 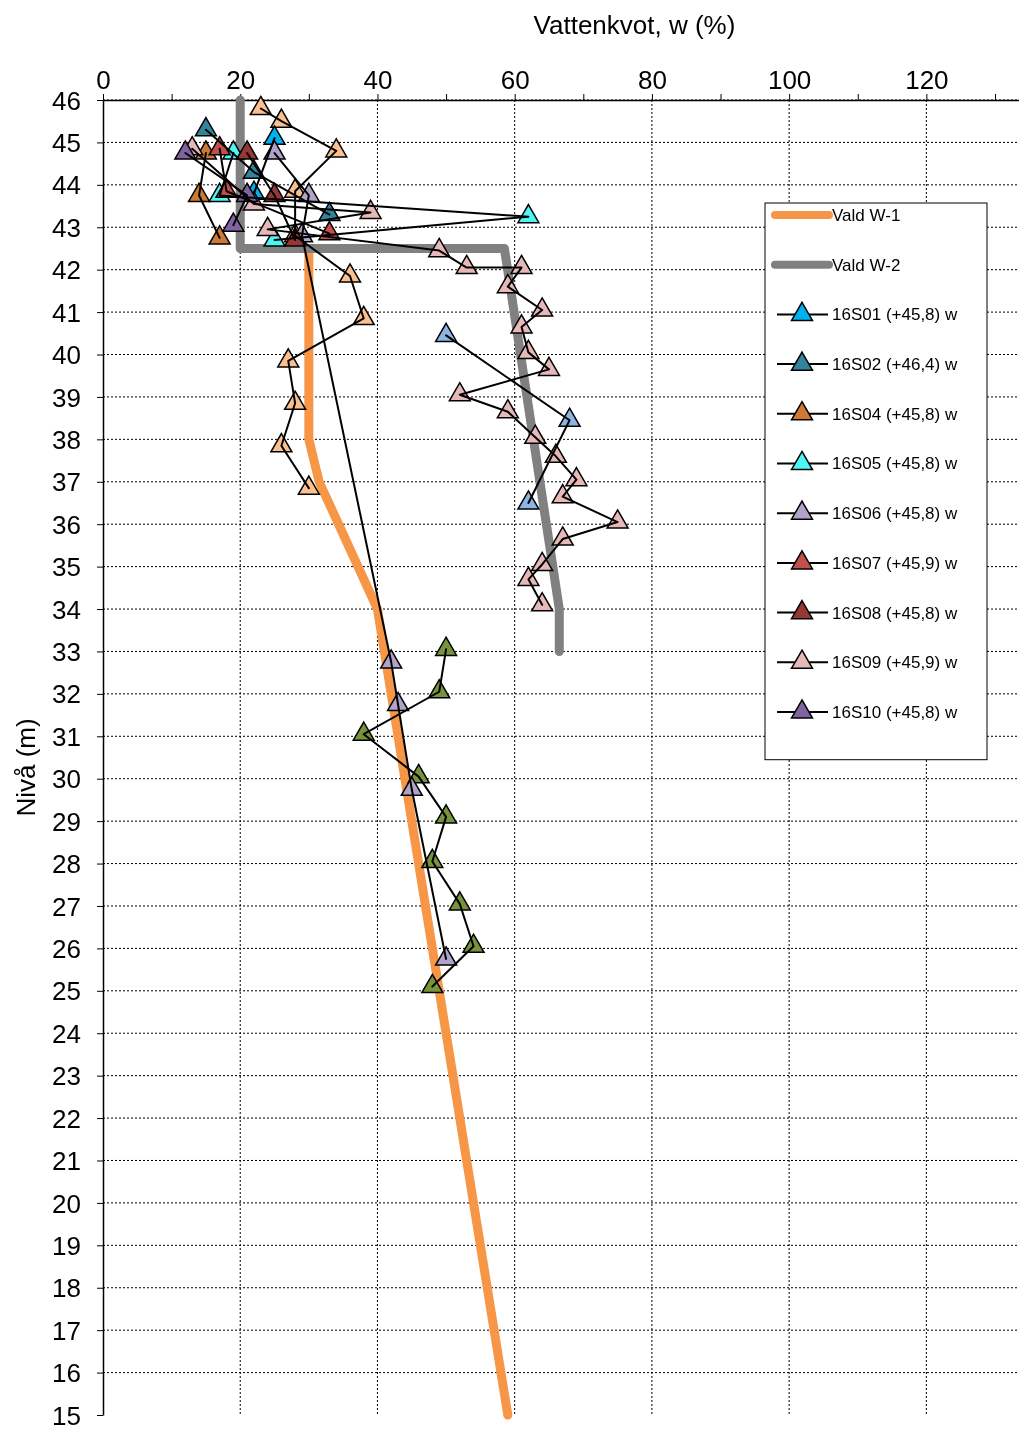 What do you see at coordinates (895, 464) in the screenshot?
I see `legend-label: 16S05 (+45,8) w` at bounding box center [895, 464].